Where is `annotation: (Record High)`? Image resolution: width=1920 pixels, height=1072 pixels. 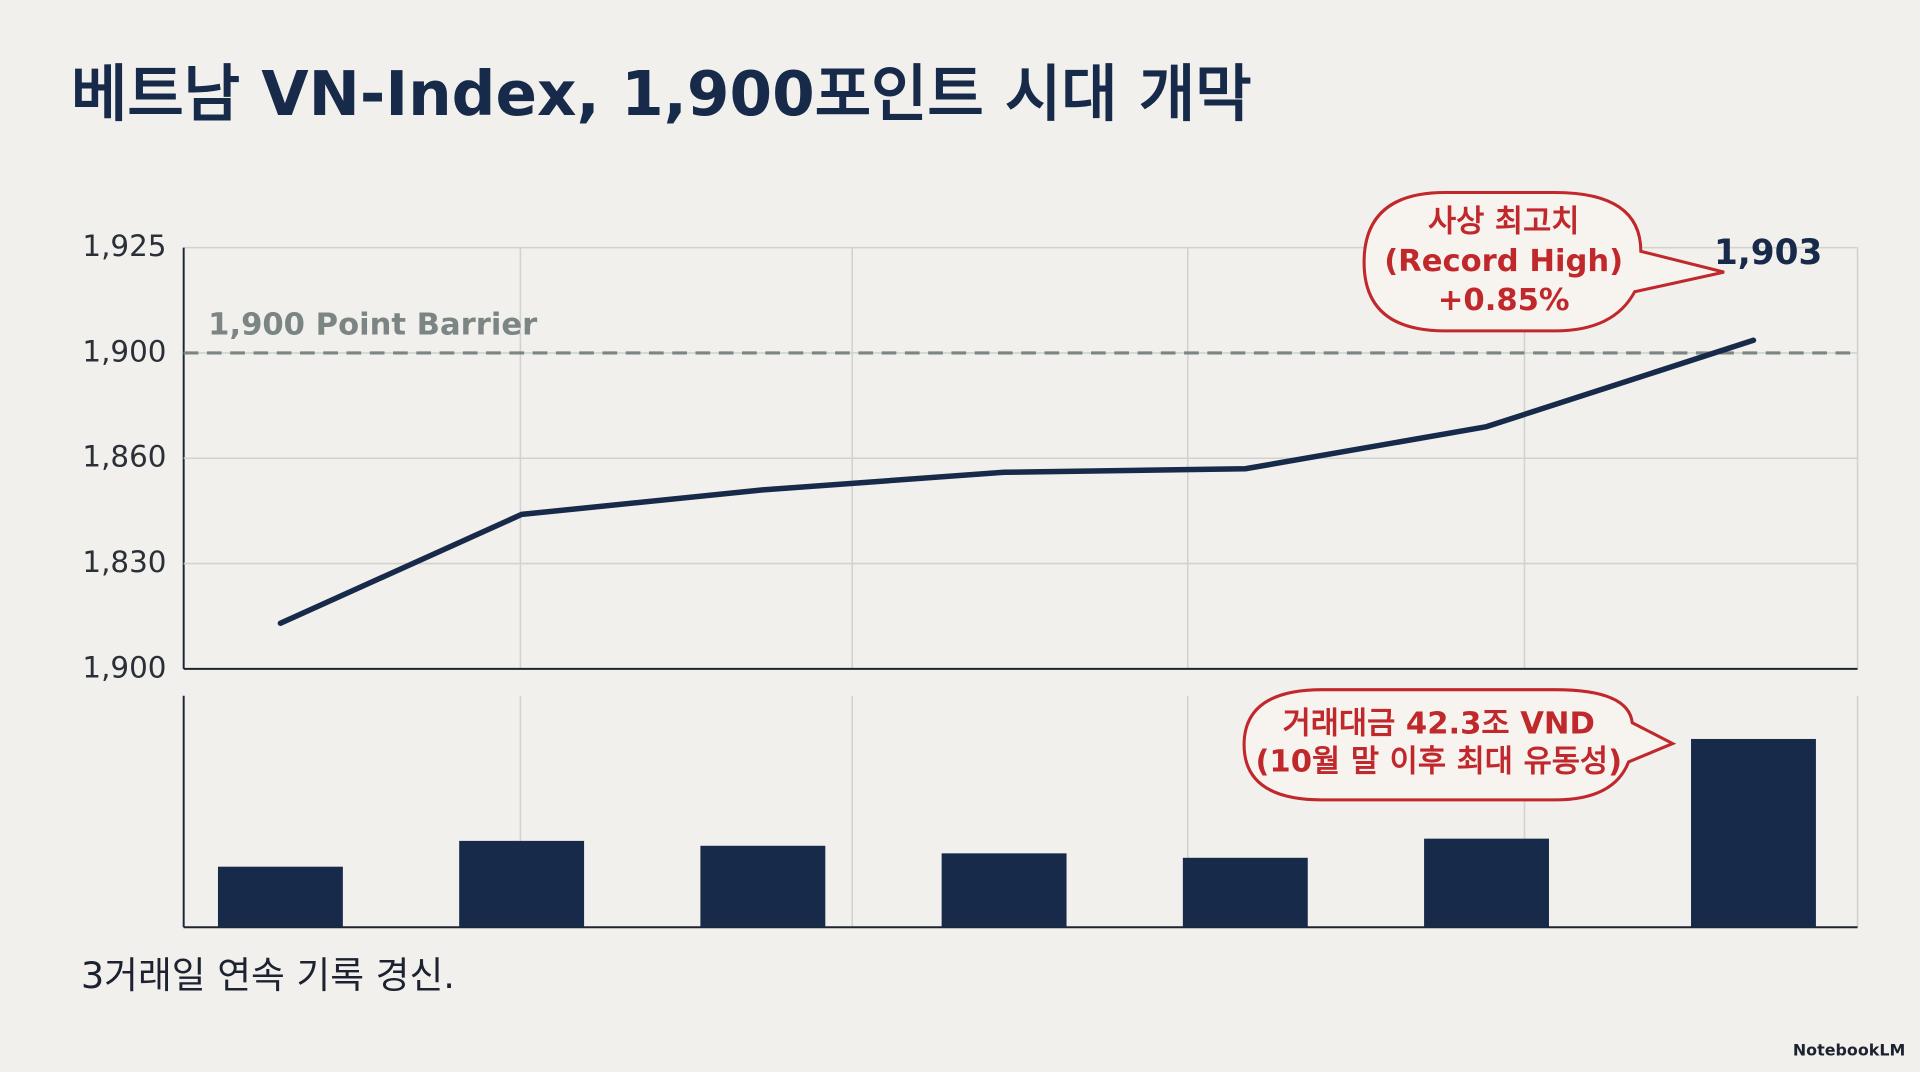
annotation: (Record High) is located at coordinates (1503, 261).